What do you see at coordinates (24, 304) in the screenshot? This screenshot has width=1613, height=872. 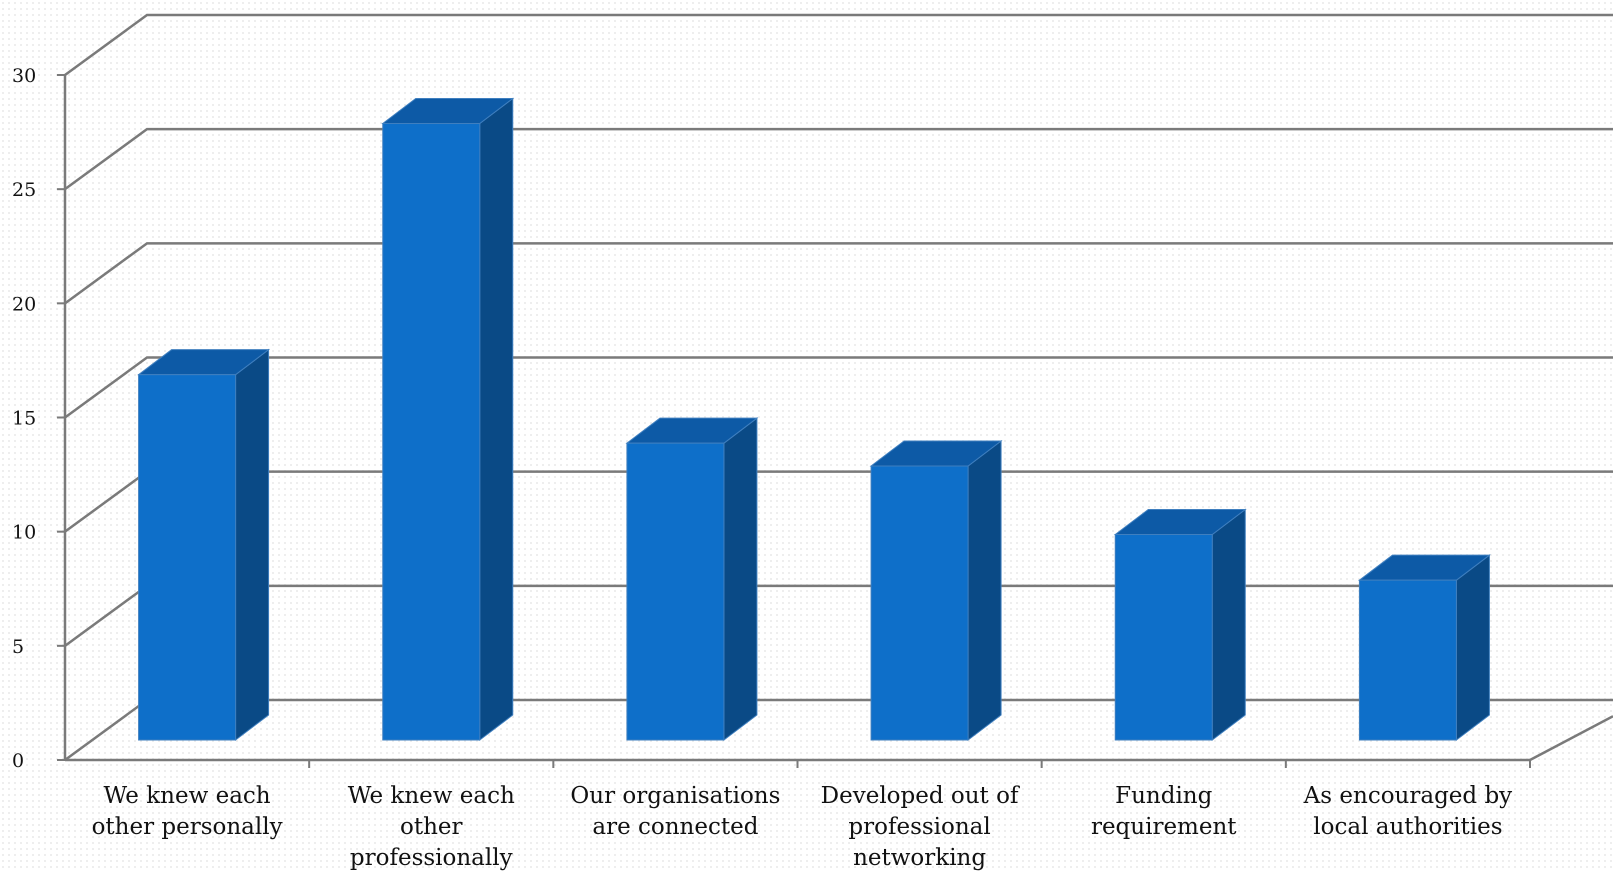 I see `y-tick-label: 20` at bounding box center [24, 304].